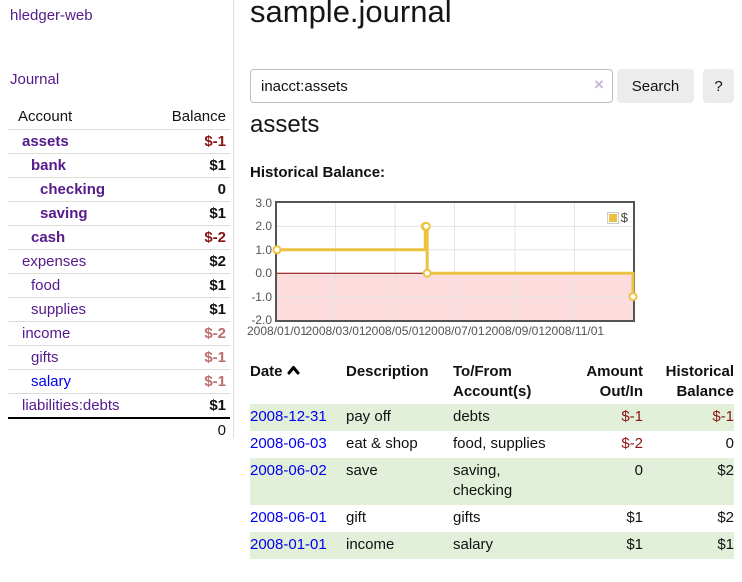 The height and width of the screenshot is (582, 742). What do you see at coordinates (191, 261) in the screenshot?
I see `account-balance: $2` at bounding box center [191, 261].